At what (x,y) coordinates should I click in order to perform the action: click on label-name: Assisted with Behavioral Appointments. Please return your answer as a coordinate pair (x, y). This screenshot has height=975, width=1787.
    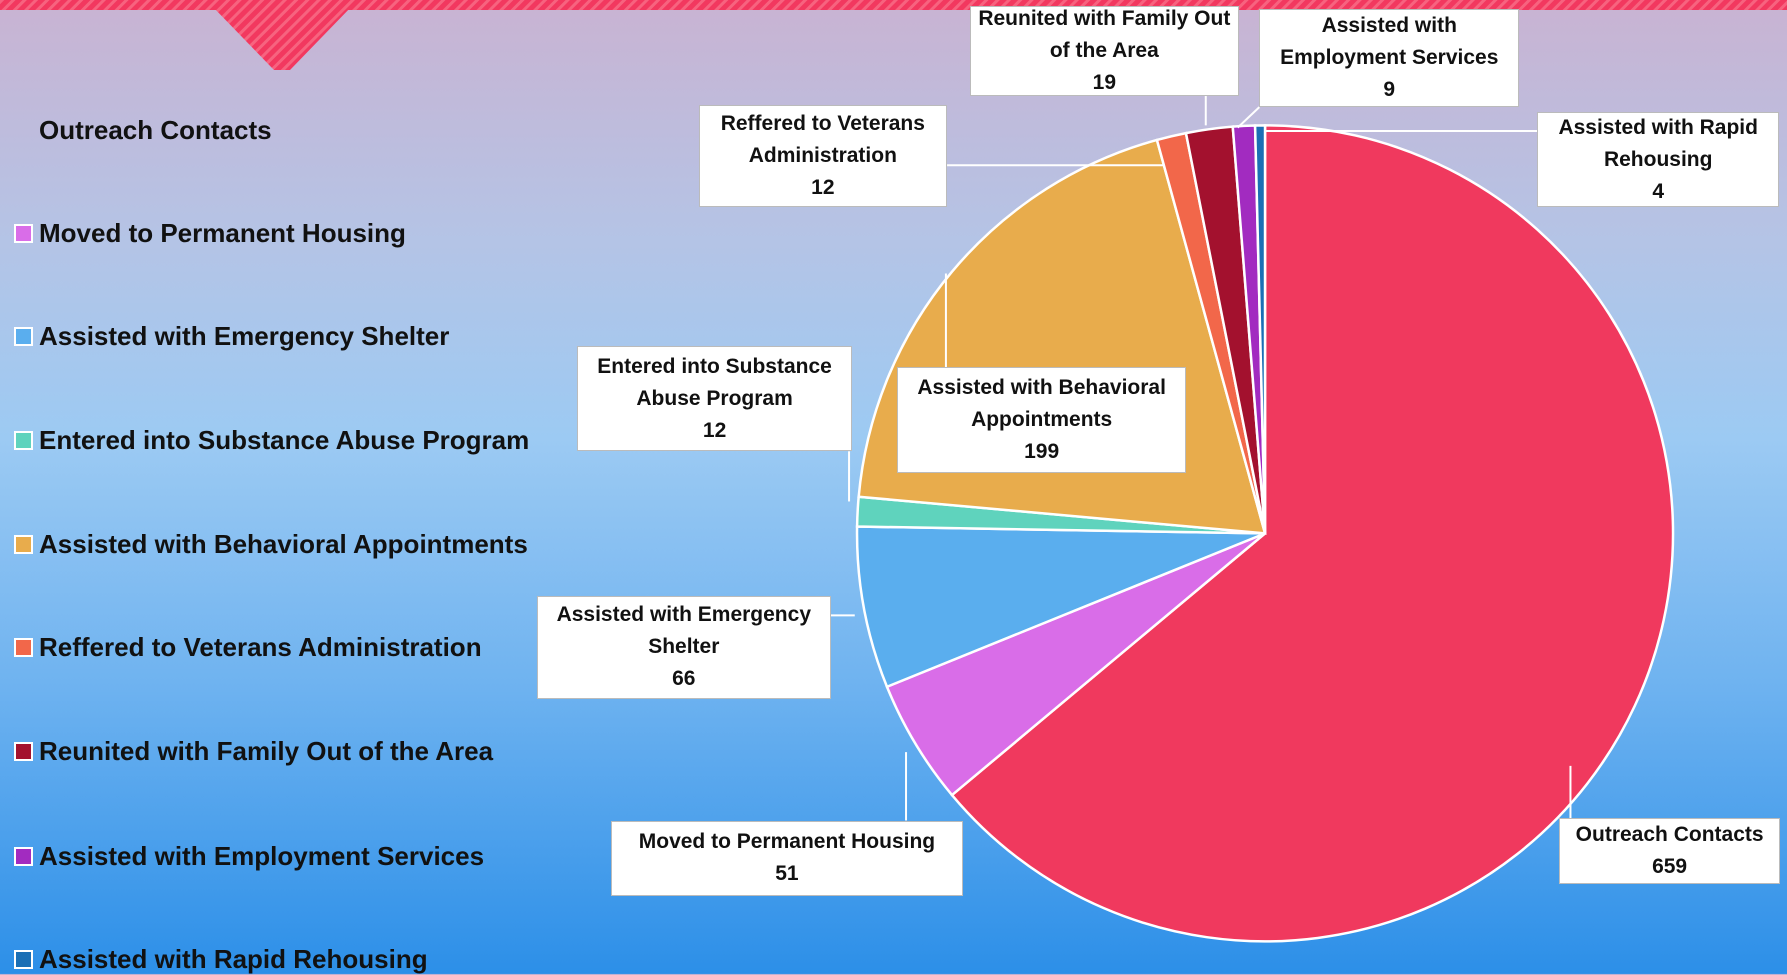
    Looking at the image, I should click on (1041, 403).